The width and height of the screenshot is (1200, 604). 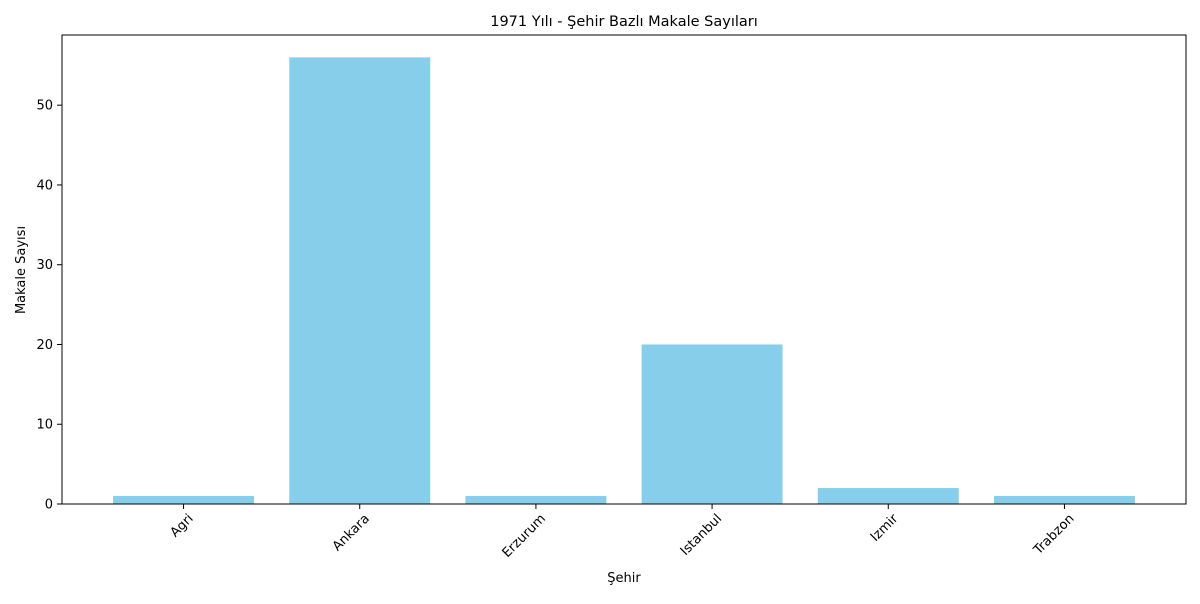 What do you see at coordinates (184, 500) in the screenshot?
I see `bar-agri` at bounding box center [184, 500].